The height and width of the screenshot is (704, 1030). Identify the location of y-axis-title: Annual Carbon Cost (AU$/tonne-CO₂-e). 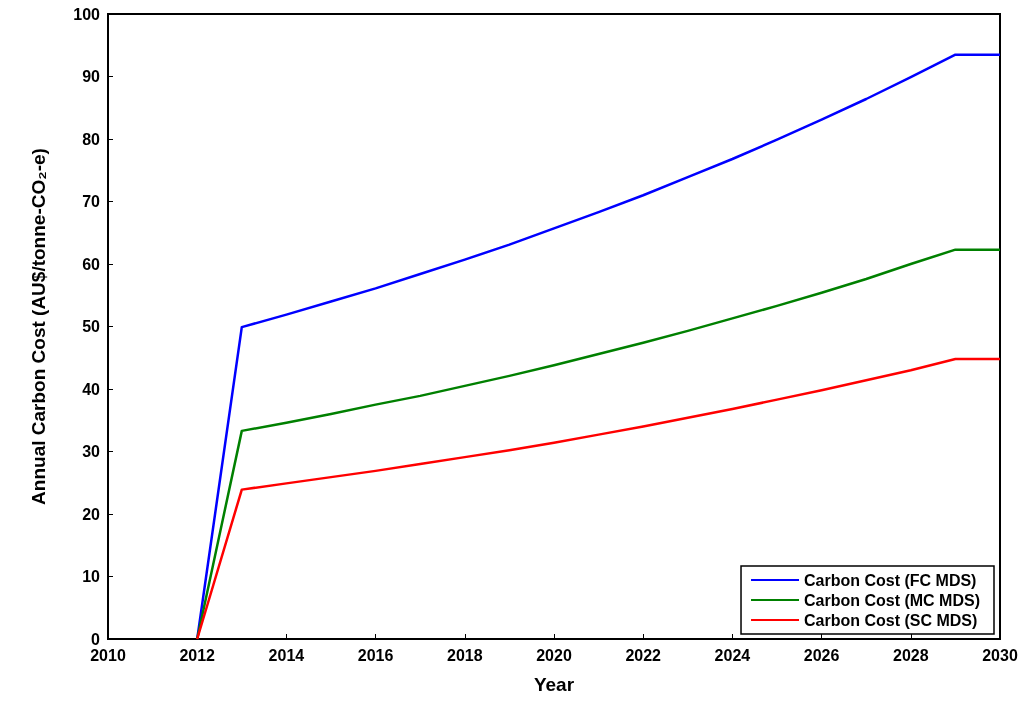
(38, 326).